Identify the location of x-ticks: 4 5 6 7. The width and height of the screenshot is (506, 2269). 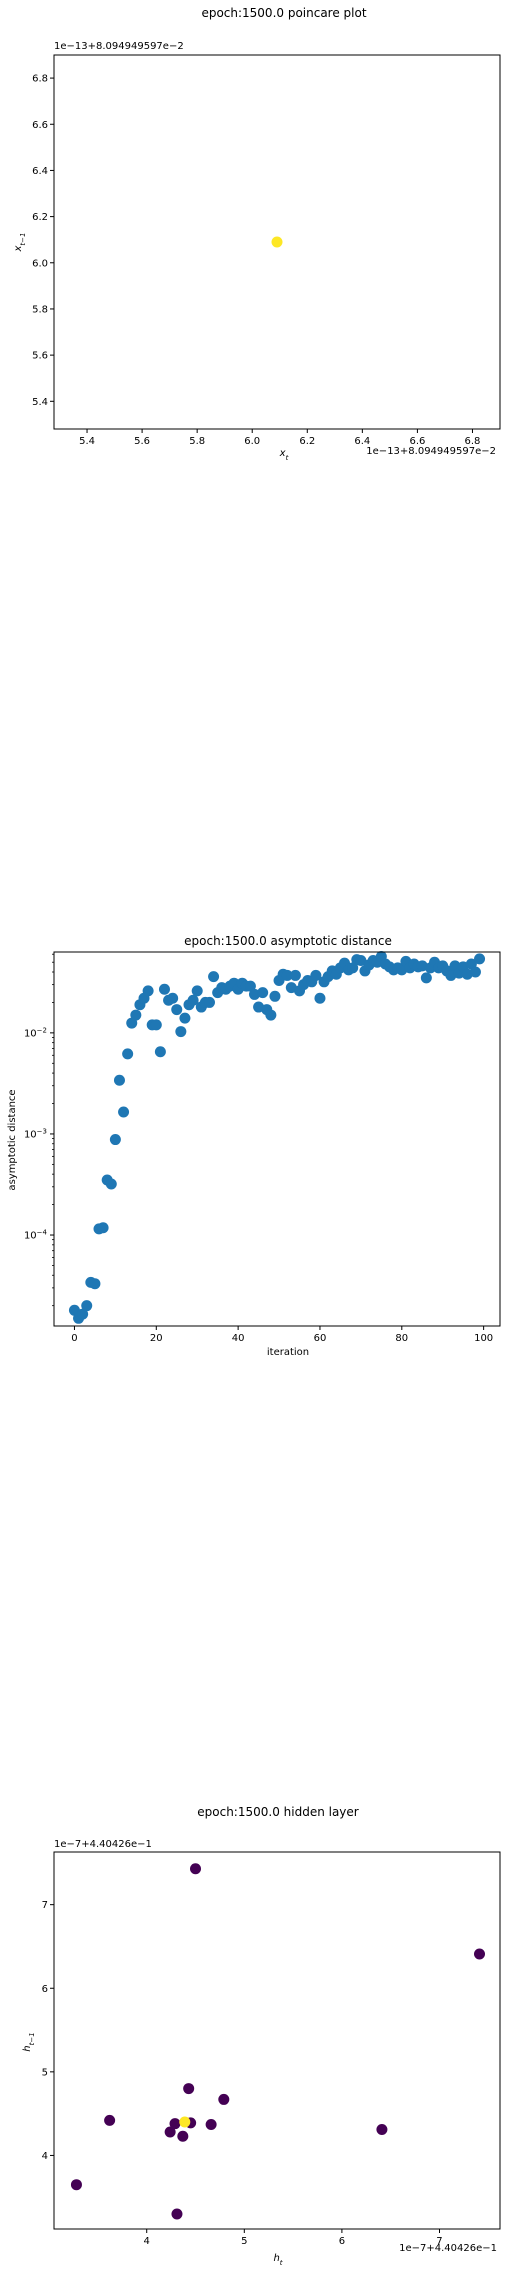
(293, 2238).